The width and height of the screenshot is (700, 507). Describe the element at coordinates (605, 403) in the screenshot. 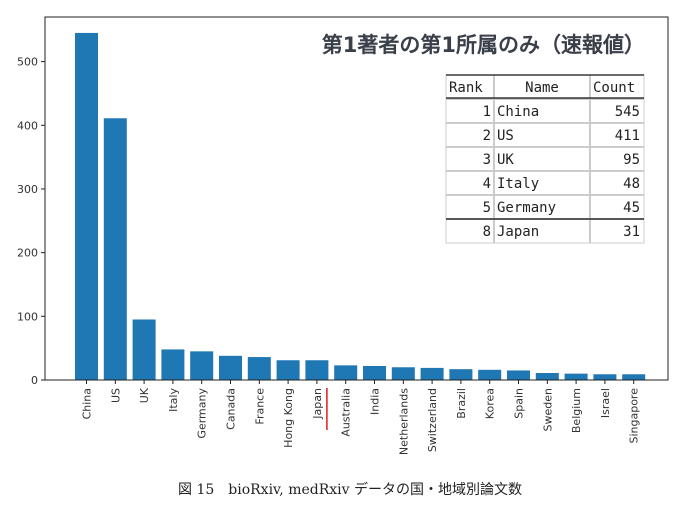

I see `x-tick-label: Israel` at that location.